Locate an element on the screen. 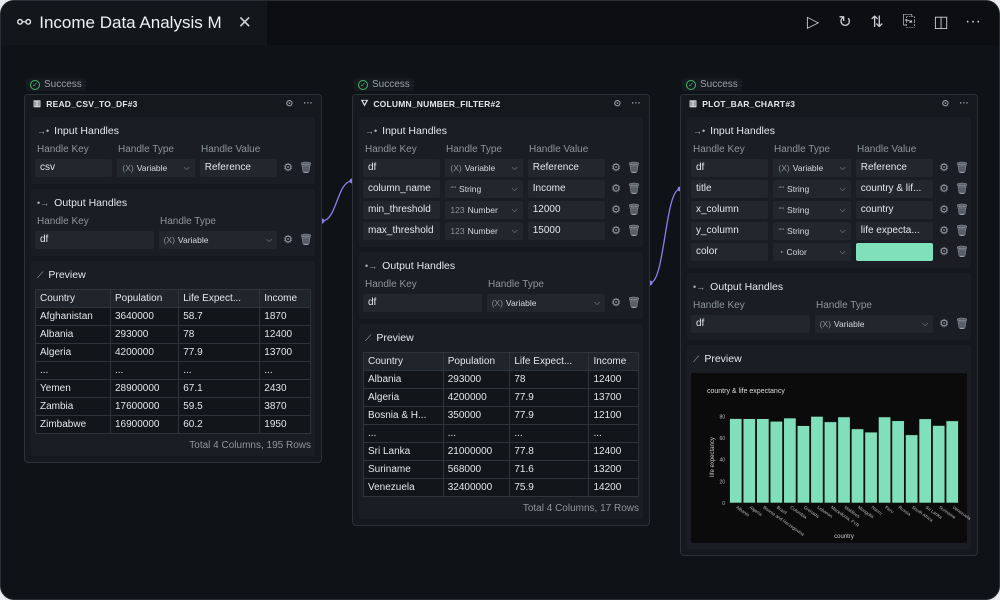  handle-key-input: x_column is located at coordinates (730, 209).